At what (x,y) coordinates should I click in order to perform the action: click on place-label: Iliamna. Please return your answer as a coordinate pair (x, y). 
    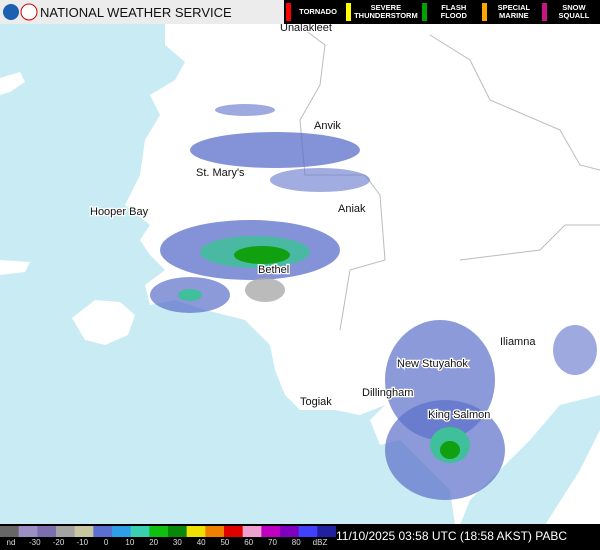
    Looking at the image, I should click on (518, 342).